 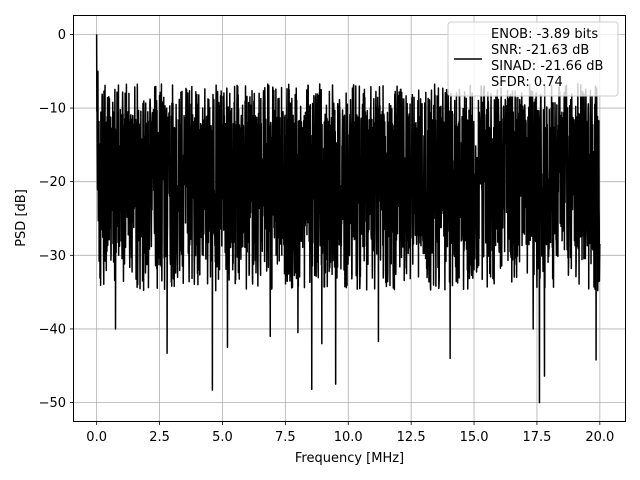 I want to click on y-tick-label: −50, so click(x=52, y=403).